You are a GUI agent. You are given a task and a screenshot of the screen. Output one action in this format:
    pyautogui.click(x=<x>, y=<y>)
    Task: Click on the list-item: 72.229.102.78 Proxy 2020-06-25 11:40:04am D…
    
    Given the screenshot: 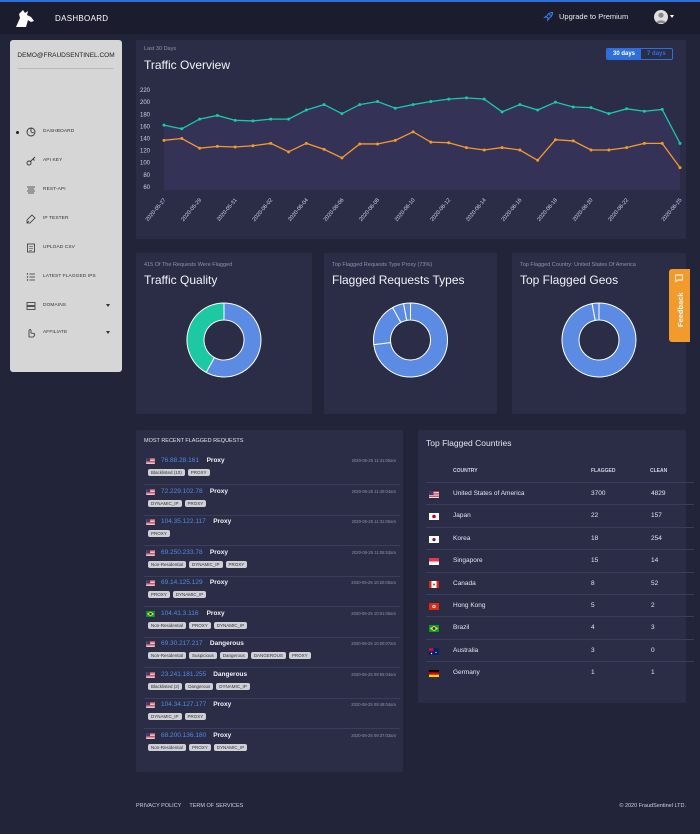 What is the action you would take?
    pyautogui.click(x=272, y=502)
    